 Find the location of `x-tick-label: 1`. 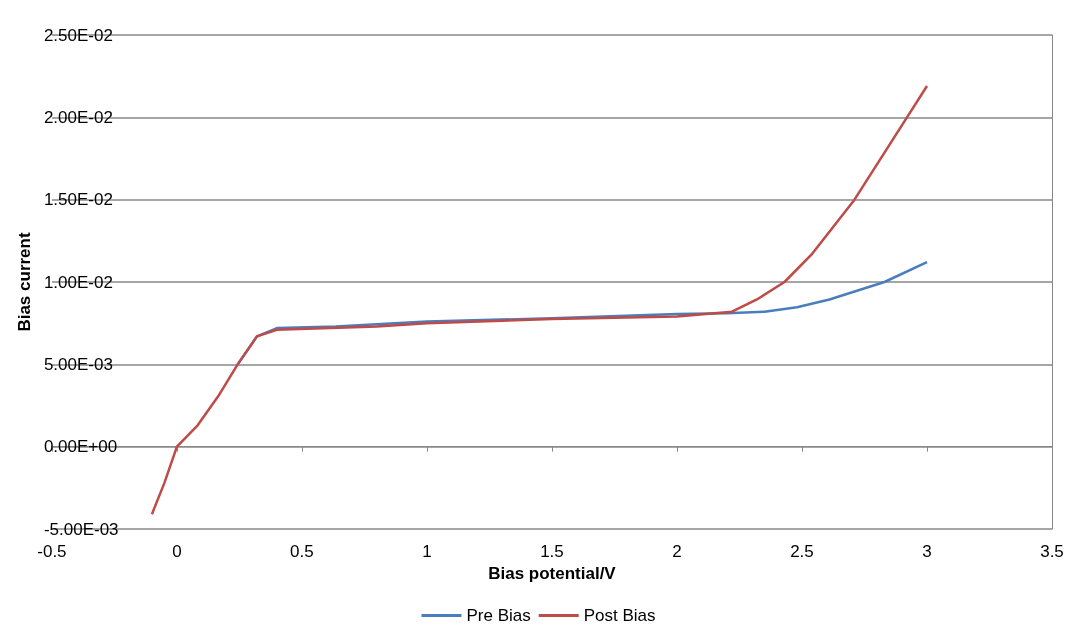

x-tick-label: 1 is located at coordinates (427, 551).